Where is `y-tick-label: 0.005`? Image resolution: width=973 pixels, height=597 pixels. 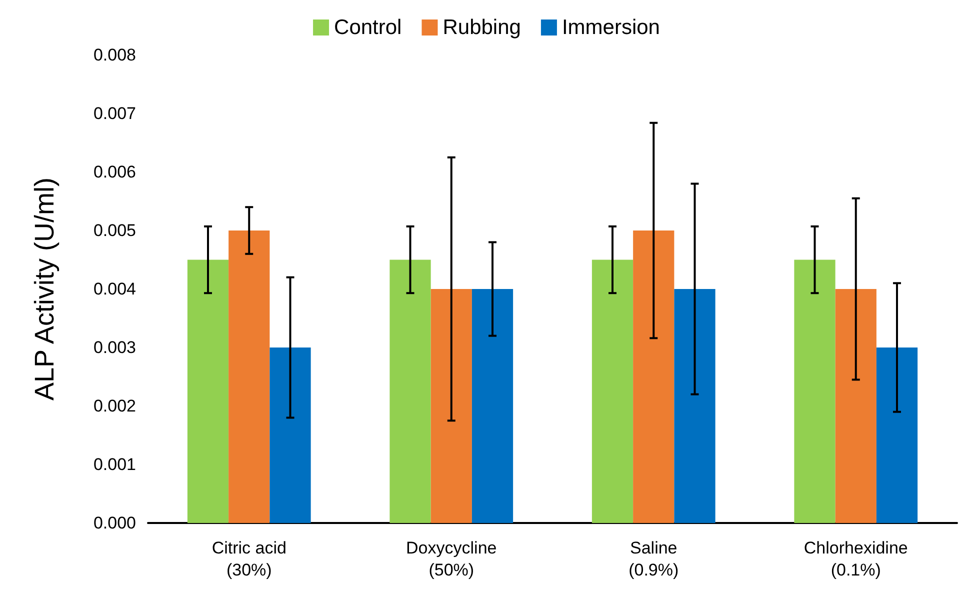 y-tick-label: 0.005 is located at coordinates (114, 230).